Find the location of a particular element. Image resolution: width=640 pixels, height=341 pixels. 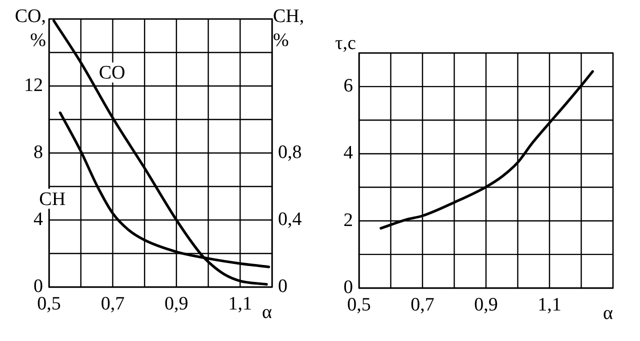

y2-tick-label: 0 is located at coordinates (283, 286).